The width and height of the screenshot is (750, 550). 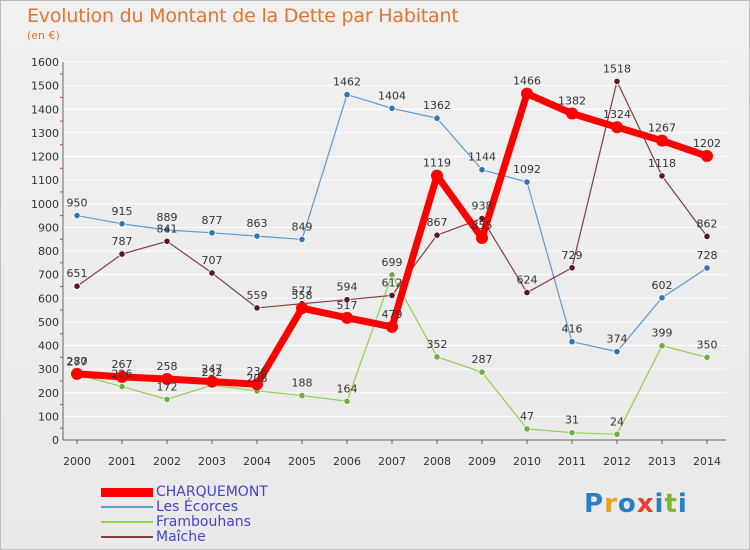 What do you see at coordinates (707, 344) in the screenshot?
I see `data-label: 350` at bounding box center [707, 344].